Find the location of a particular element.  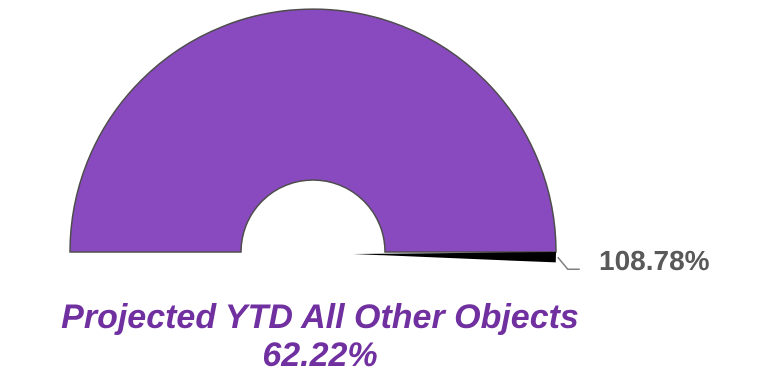

marker-leader-line is located at coordinates (568, 263).